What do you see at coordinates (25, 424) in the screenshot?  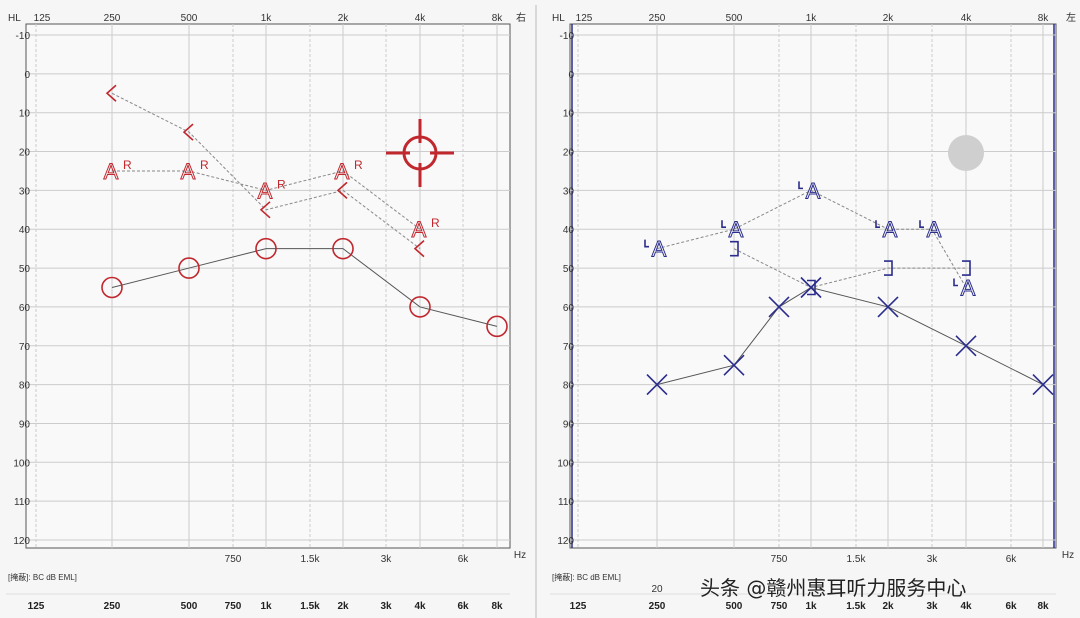 I see `y-tick-label: 90` at bounding box center [25, 424].